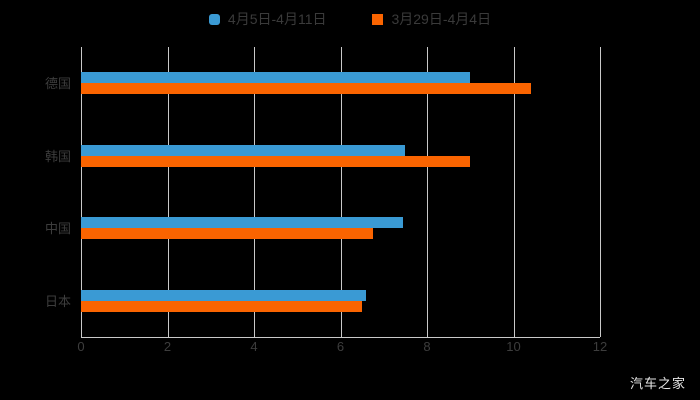 This screenshot has width=700, height=400. Describe the element at coordinates (657, 383) in the screenshot. I see `watermark-label: 汽车之家` at that location.